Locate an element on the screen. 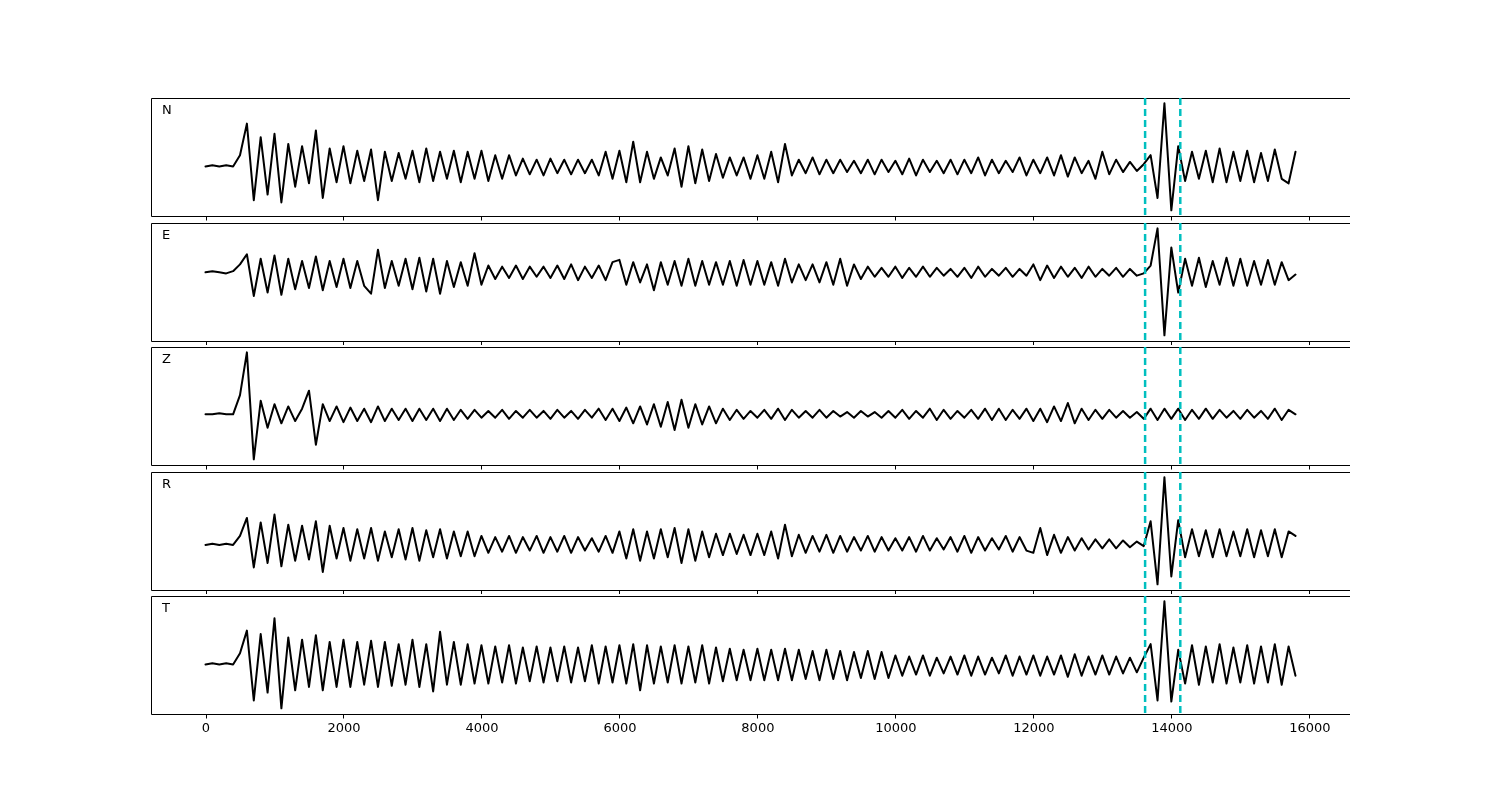 The width and height of the screenshot is (1500, 800). x-tick-label: 16000 is located at coordinates (1310, 727).